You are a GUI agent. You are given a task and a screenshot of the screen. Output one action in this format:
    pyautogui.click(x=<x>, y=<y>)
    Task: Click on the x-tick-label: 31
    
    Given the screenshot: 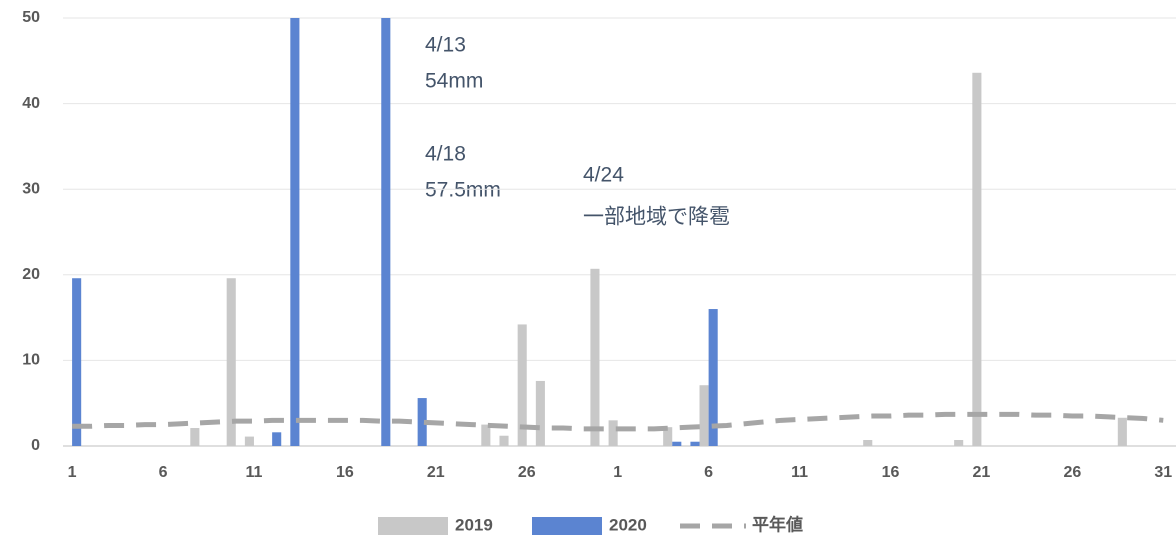 What is the action you would take?
    pyautogui.click(x=1163, y=472)
    